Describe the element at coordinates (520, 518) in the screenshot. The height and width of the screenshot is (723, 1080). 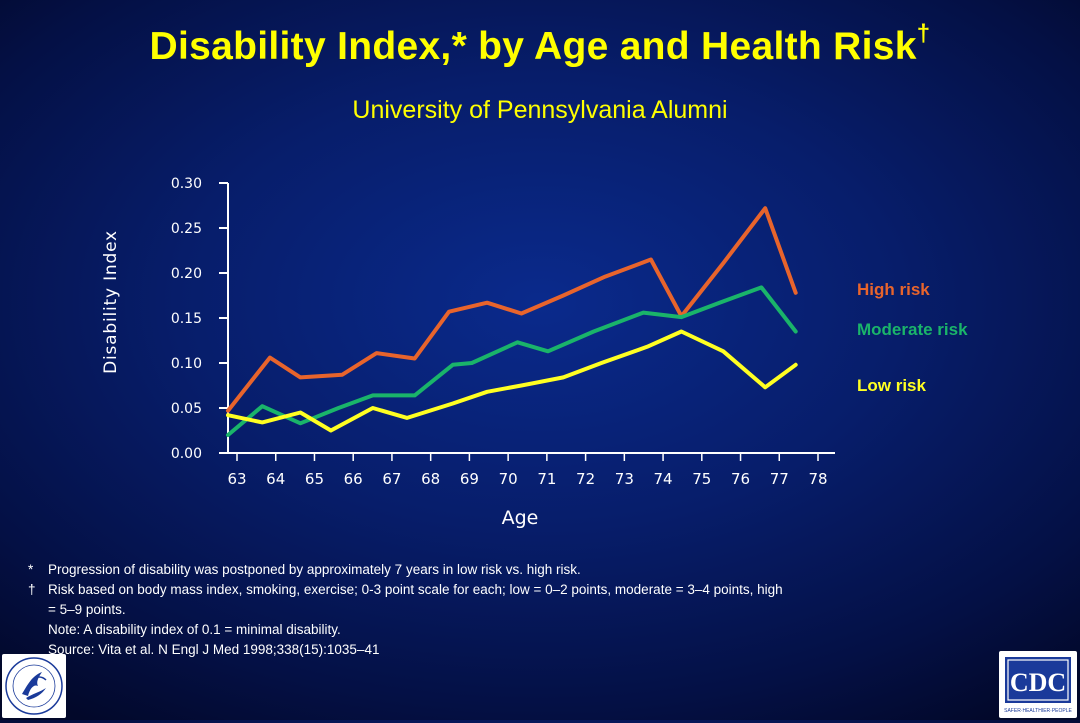
I see `x-axis-title: Age` at that location.